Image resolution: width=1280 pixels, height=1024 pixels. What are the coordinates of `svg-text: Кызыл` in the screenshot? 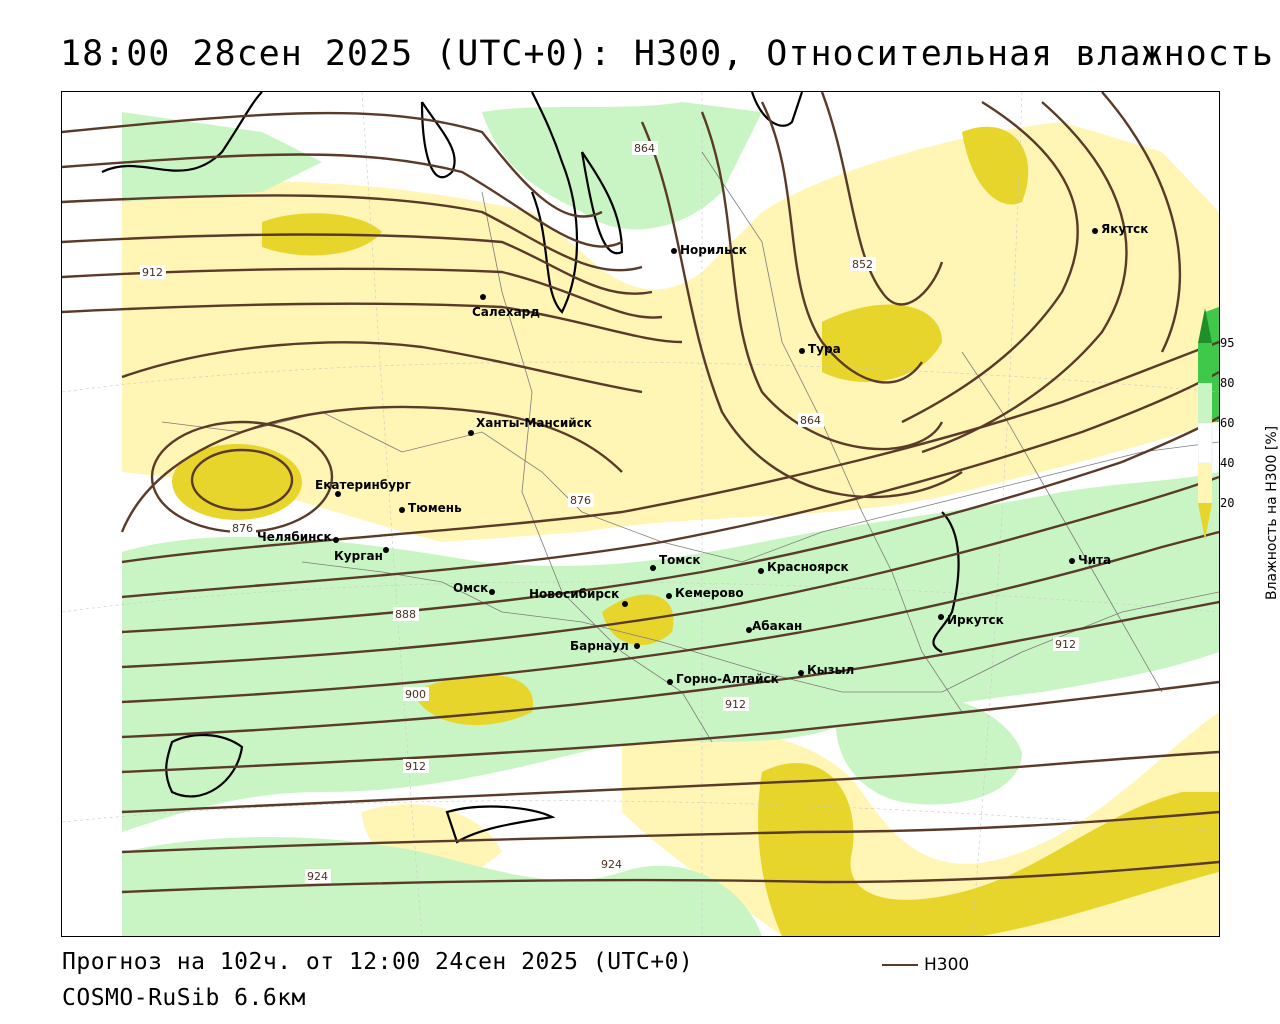 It's located at (830, 670).